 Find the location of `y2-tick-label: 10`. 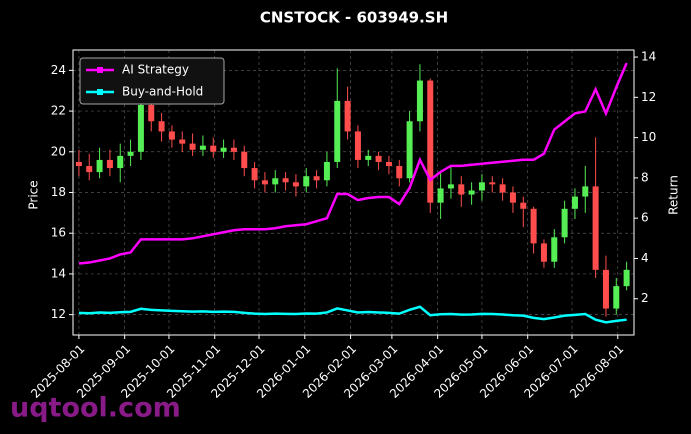

y2-tick-label: 10 is located at coordinates (648, 137).